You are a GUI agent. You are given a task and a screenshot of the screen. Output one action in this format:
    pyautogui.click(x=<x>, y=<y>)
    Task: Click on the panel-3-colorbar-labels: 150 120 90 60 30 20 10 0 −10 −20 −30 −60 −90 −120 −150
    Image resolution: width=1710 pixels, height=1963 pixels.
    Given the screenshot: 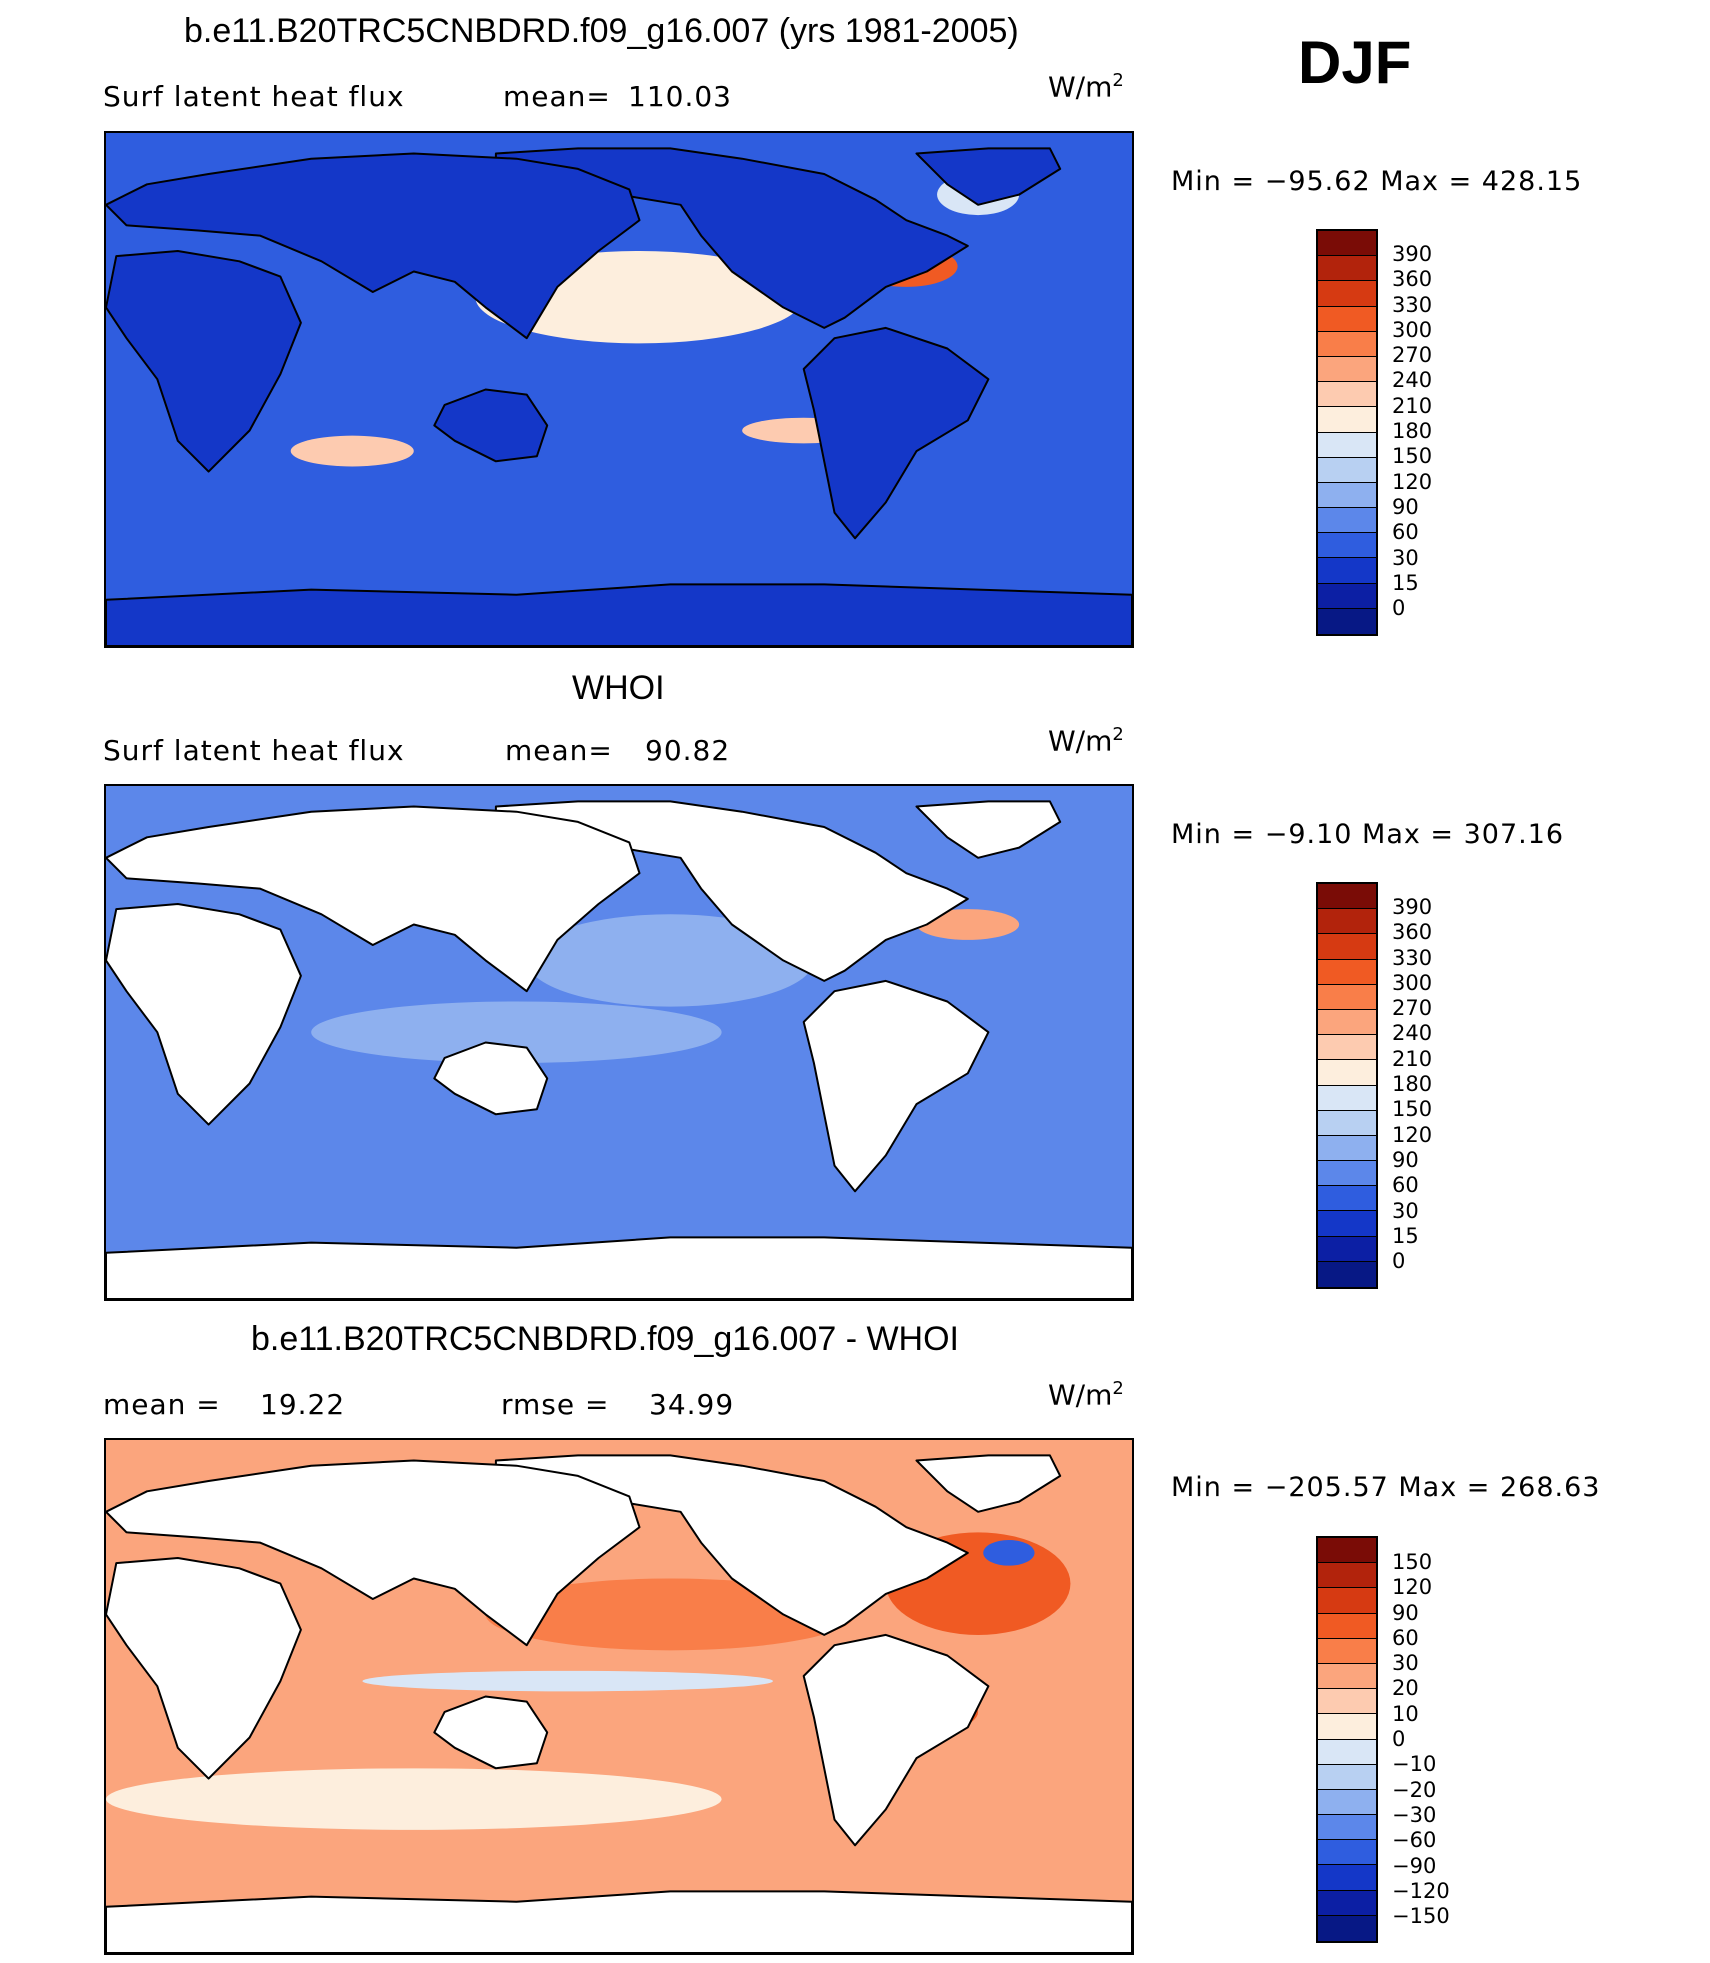 What is the action you would take?
    pyautogui.click(x=1421, y=1739)
    